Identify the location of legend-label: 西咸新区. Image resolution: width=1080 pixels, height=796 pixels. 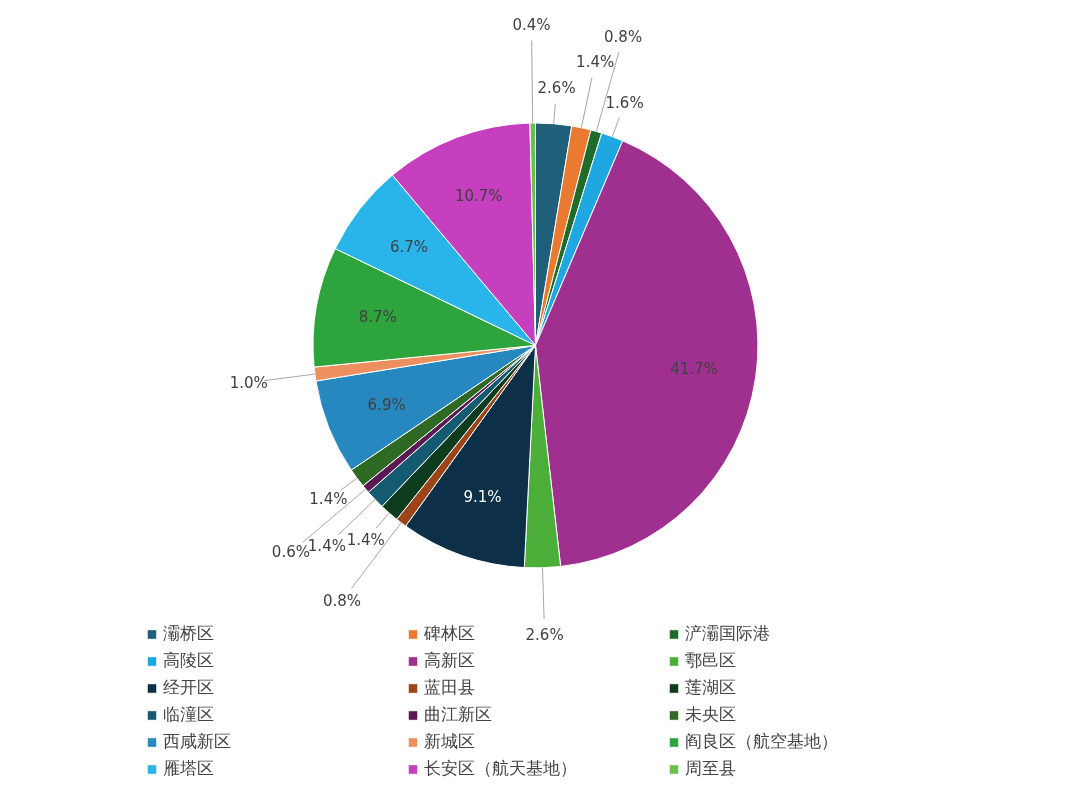
(197, 741).